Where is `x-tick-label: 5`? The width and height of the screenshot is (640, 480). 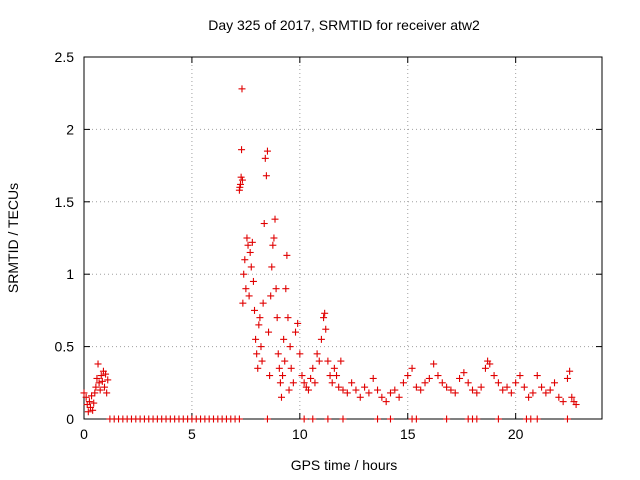
x-tick-label: 5 is located at coordinates (192, 434).